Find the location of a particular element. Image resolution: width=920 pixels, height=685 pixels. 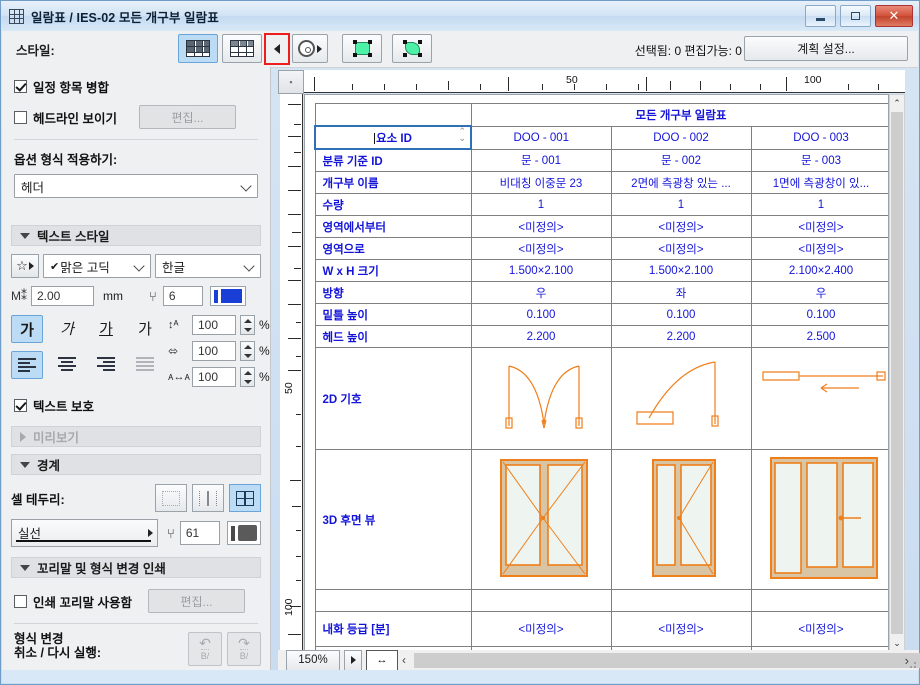

cell: 좌 is located at coordinates (681, 292).